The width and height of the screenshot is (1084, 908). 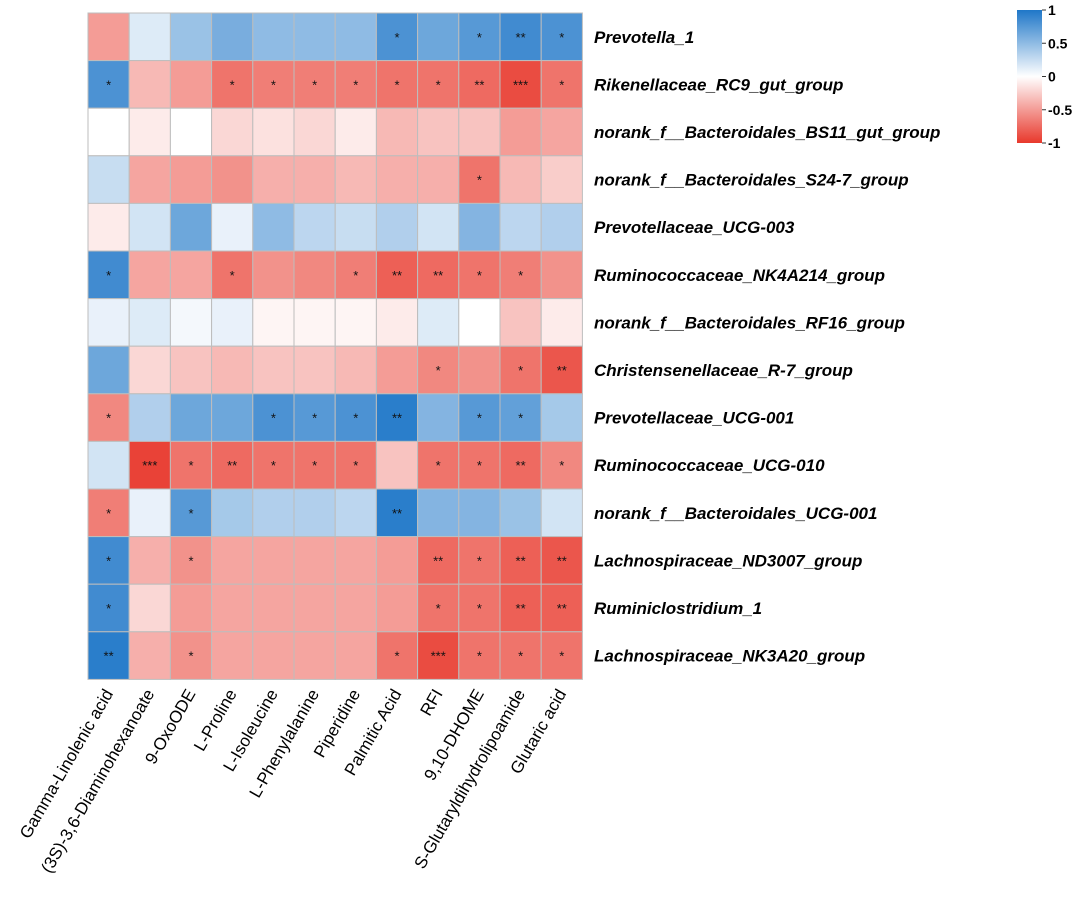 I want to click on row-label: norank_f__Bacteroidales_S24-7_group, so click(x=751, y=180).